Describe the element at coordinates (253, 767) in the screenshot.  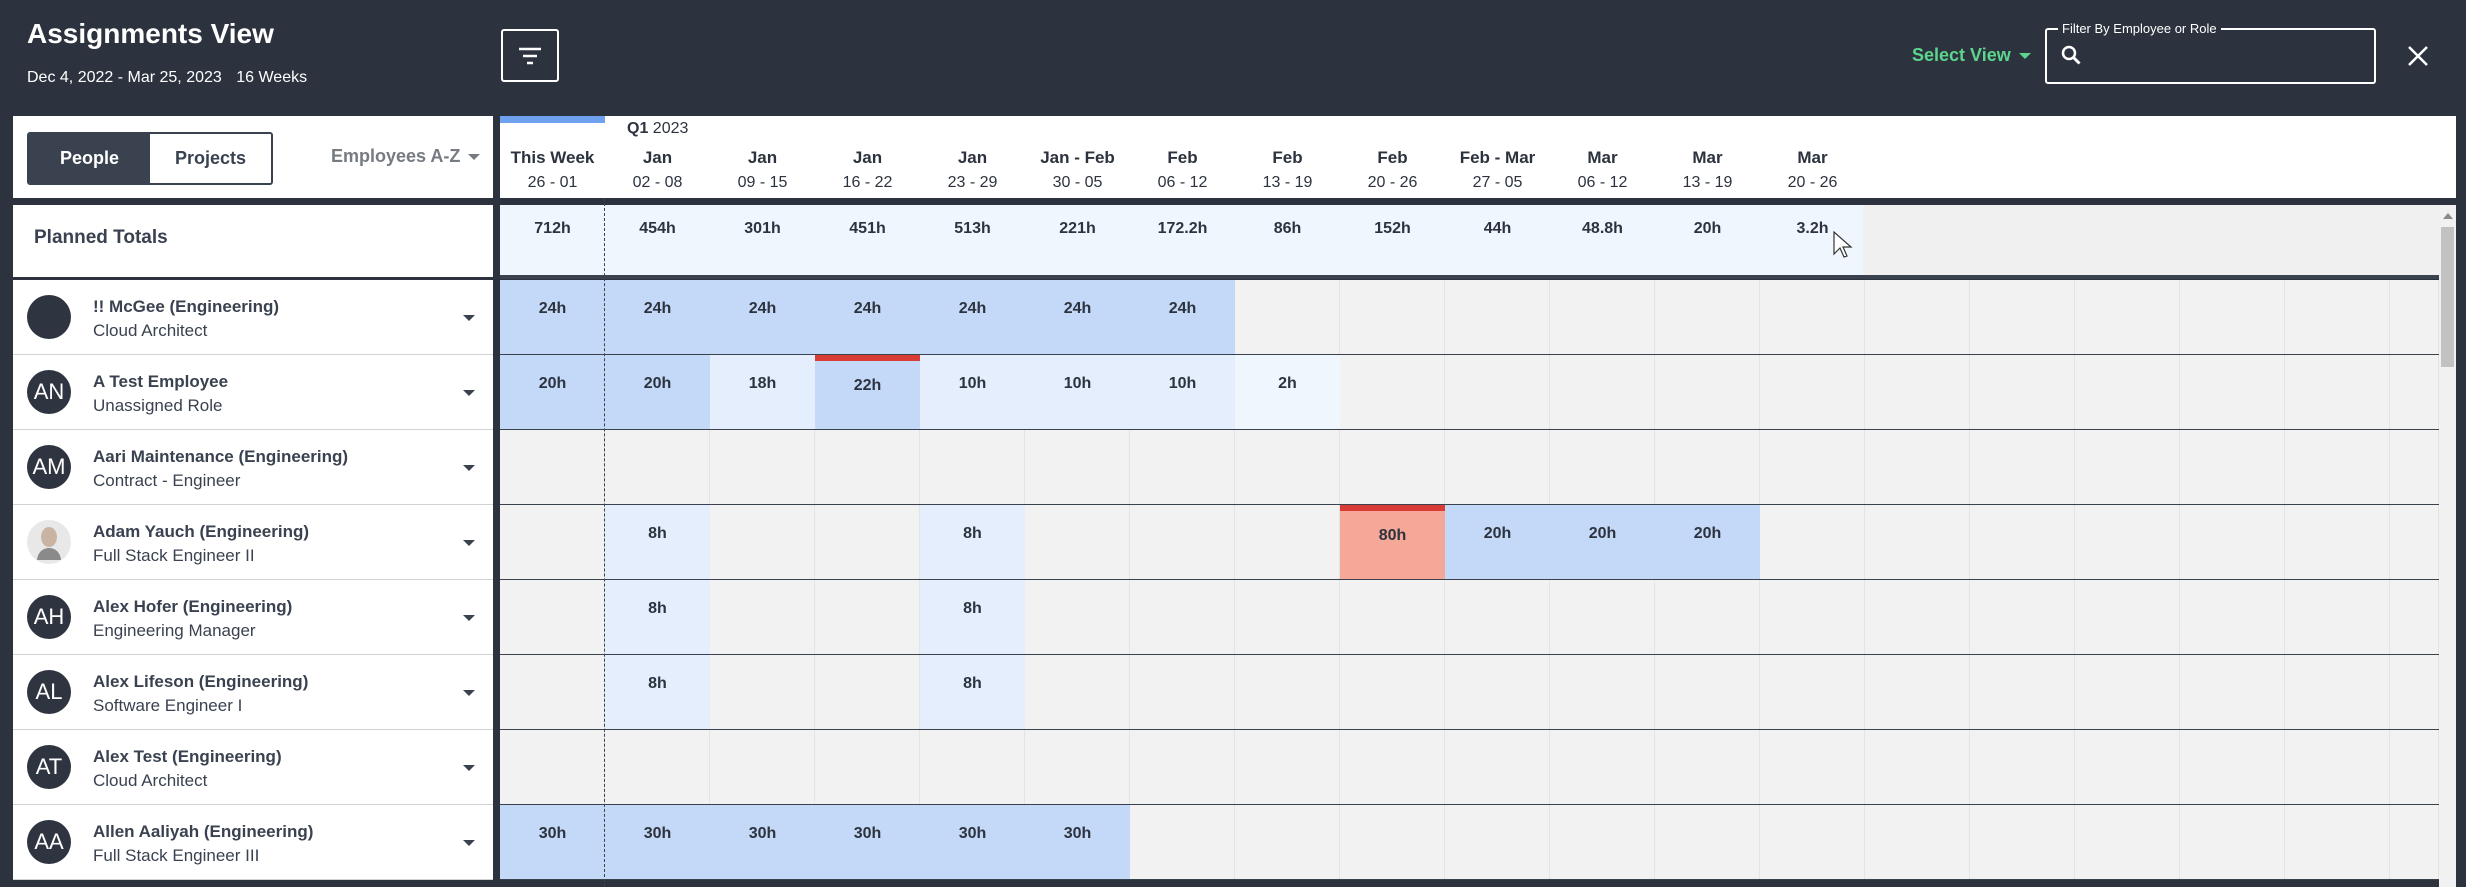
I see `employee-row: AT Alex Test (Engineering) Cloud Architect` at that location.